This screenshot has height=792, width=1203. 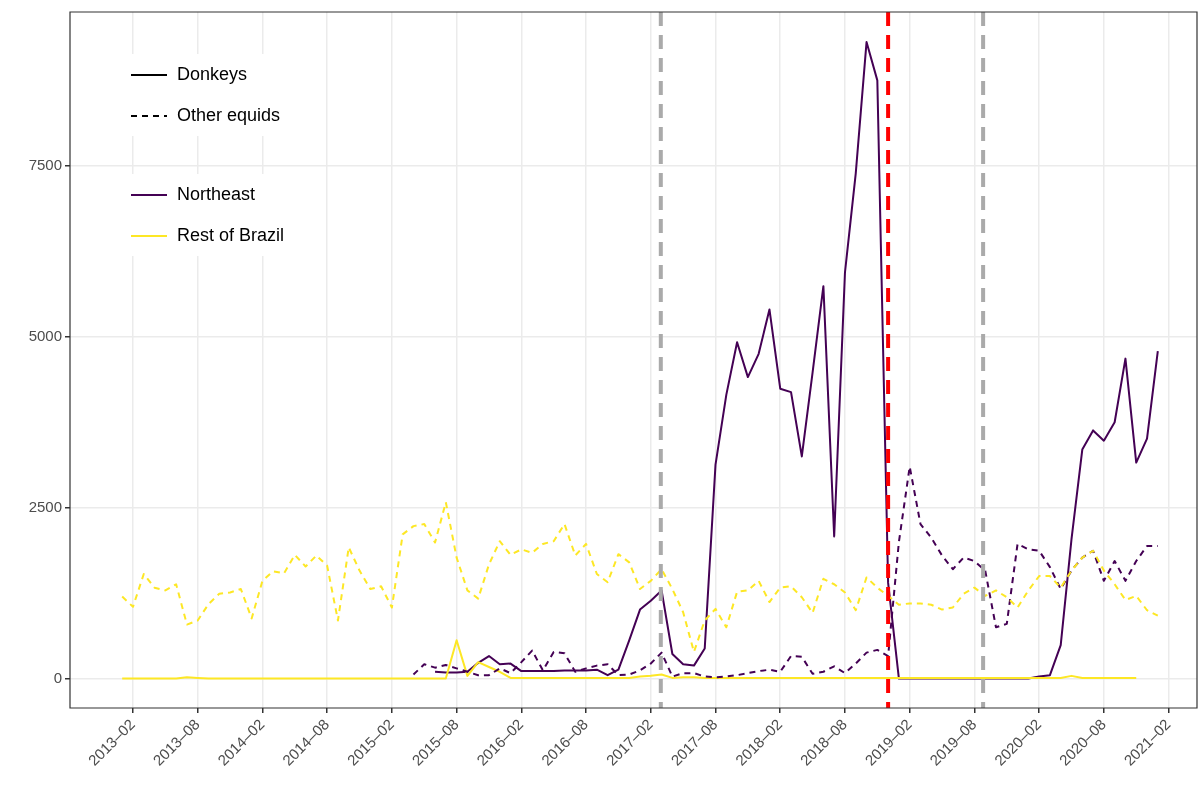 I want to click on y-tick-label: 5000, so click(x=45, y=335).